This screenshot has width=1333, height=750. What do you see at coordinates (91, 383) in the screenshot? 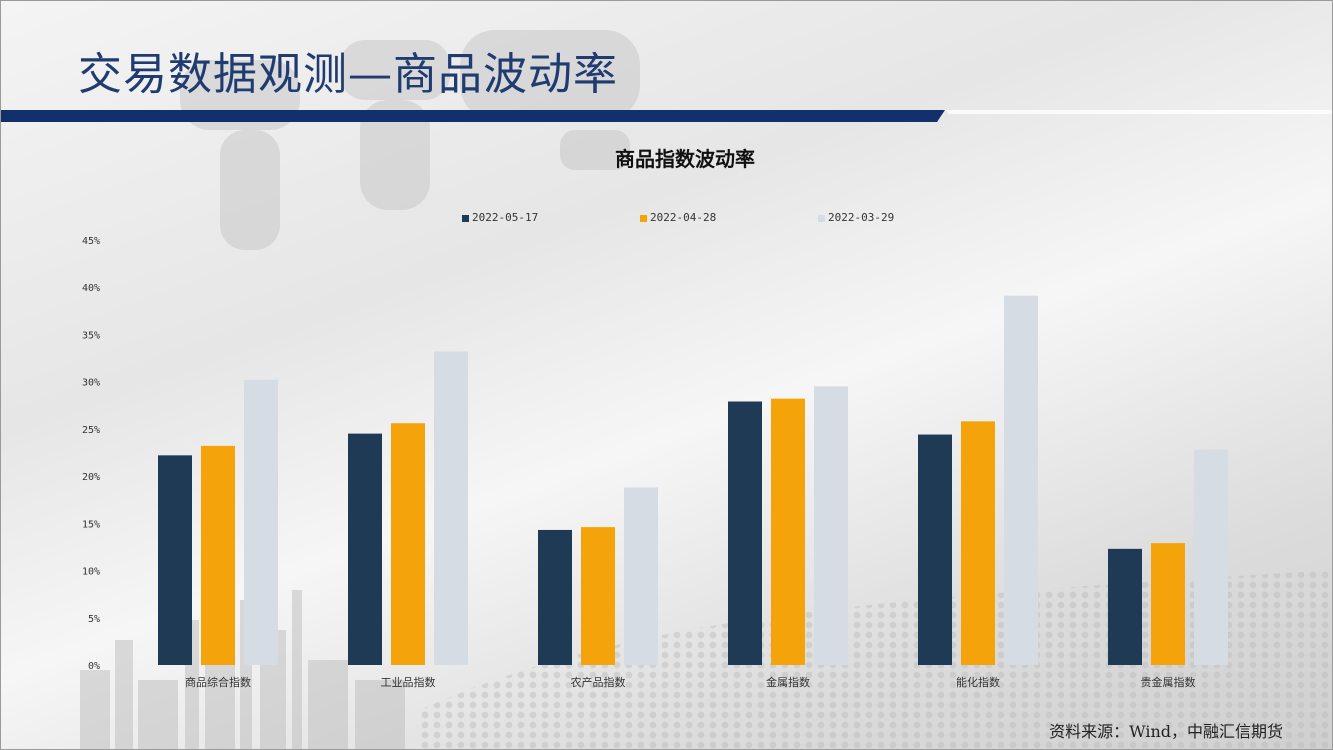
I see `y-tick-label: 30%` at bounding box center [91, 383].